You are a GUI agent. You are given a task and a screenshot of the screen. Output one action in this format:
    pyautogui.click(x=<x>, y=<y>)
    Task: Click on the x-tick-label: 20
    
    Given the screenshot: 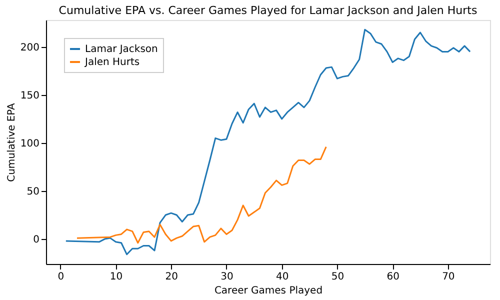 What is the action you would take?
    pyautogui.click(x=171, y=277)
    